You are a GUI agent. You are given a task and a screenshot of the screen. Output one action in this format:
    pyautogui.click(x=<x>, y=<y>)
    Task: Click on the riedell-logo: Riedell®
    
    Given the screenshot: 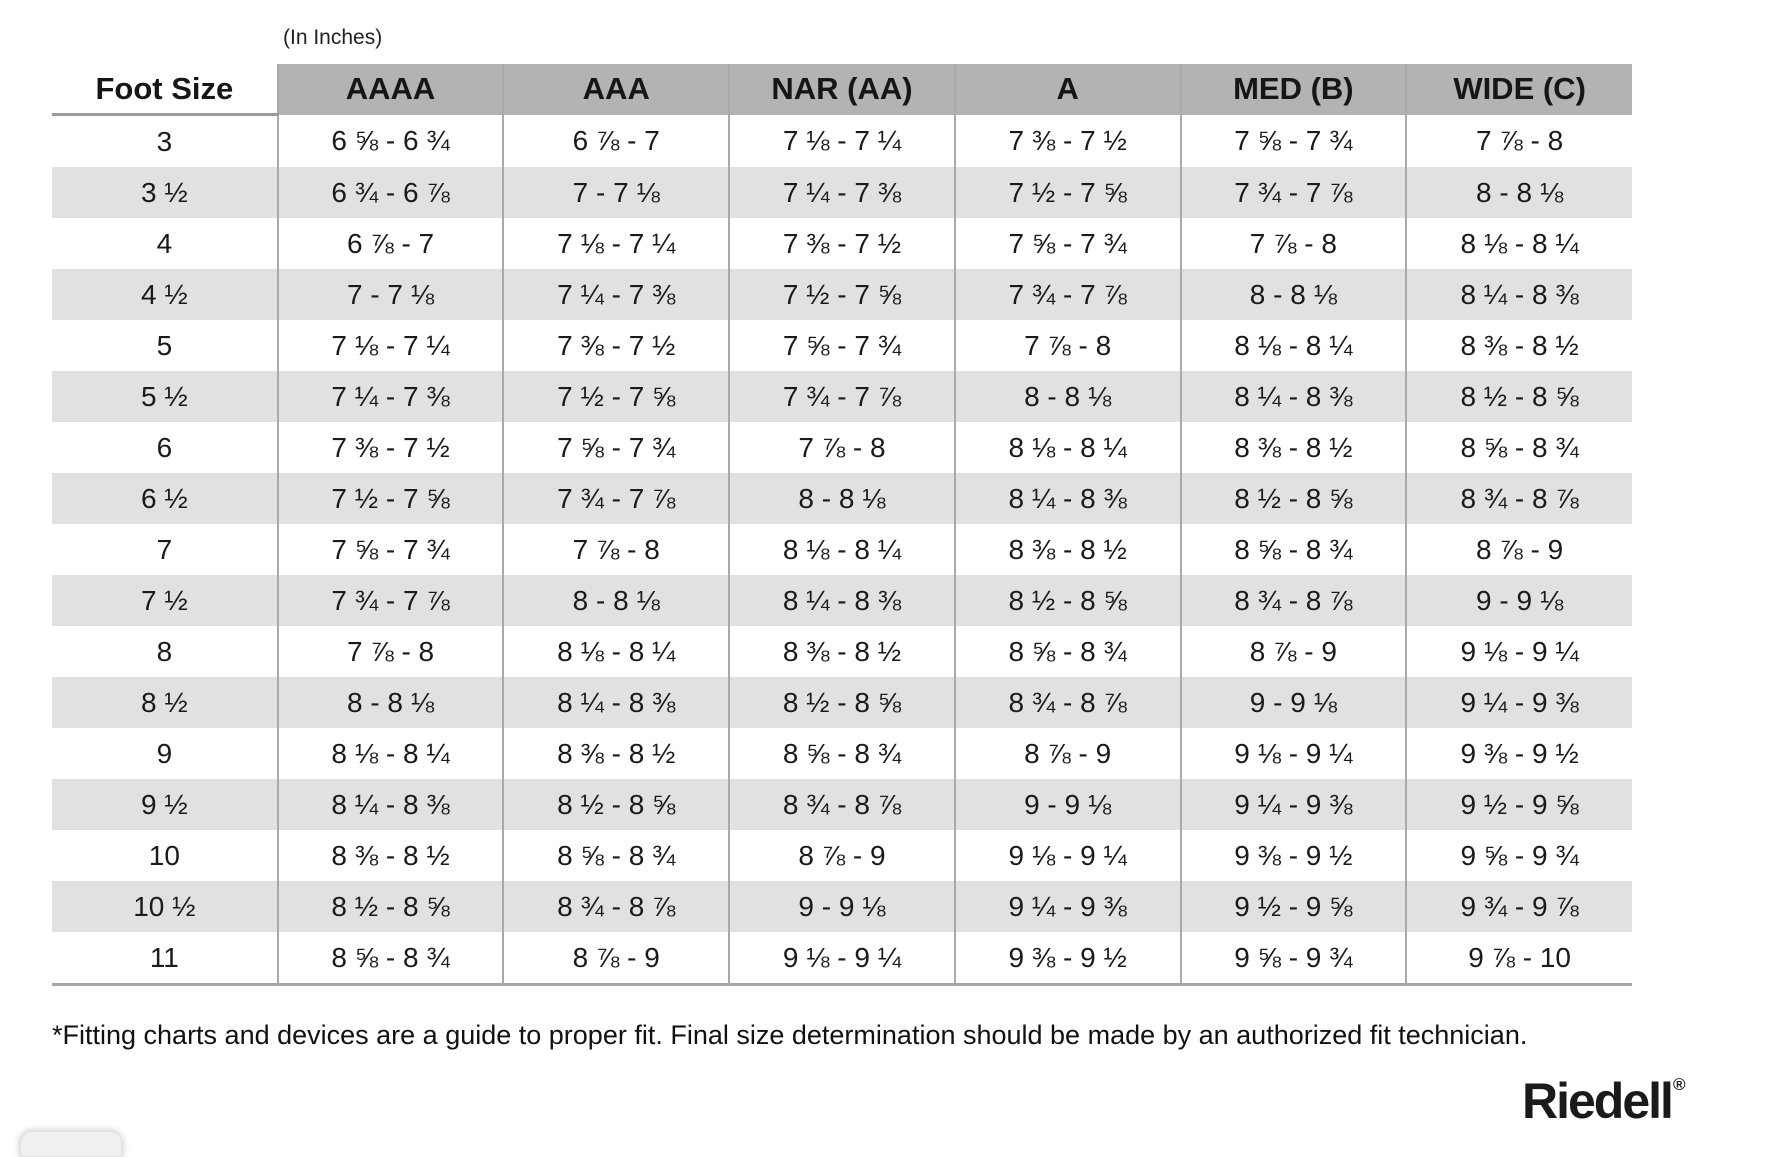 What is the action you would take?
    pyautogui.click(x=1603, y=1101)
    